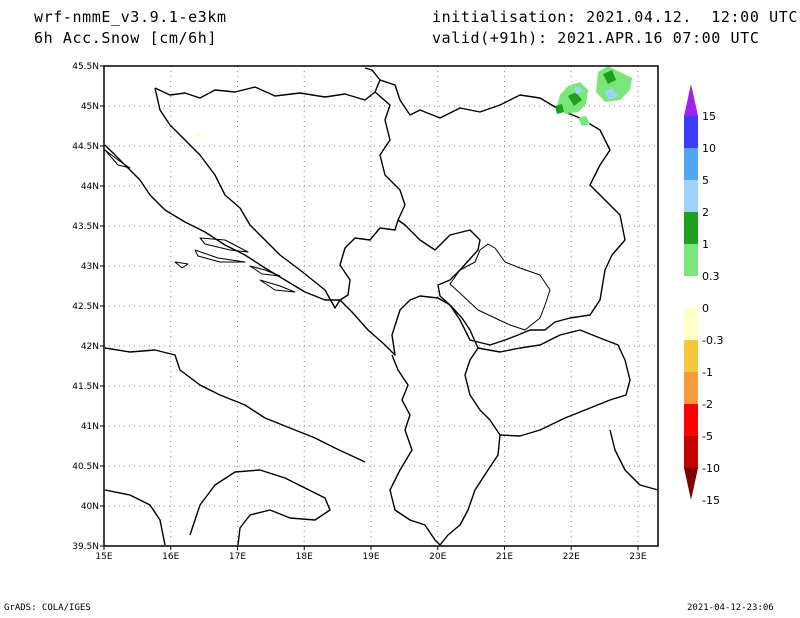 The width and height of the screenshot is (800, 618). I want to click on lat-tick-label: 43N, so click(90, 267).